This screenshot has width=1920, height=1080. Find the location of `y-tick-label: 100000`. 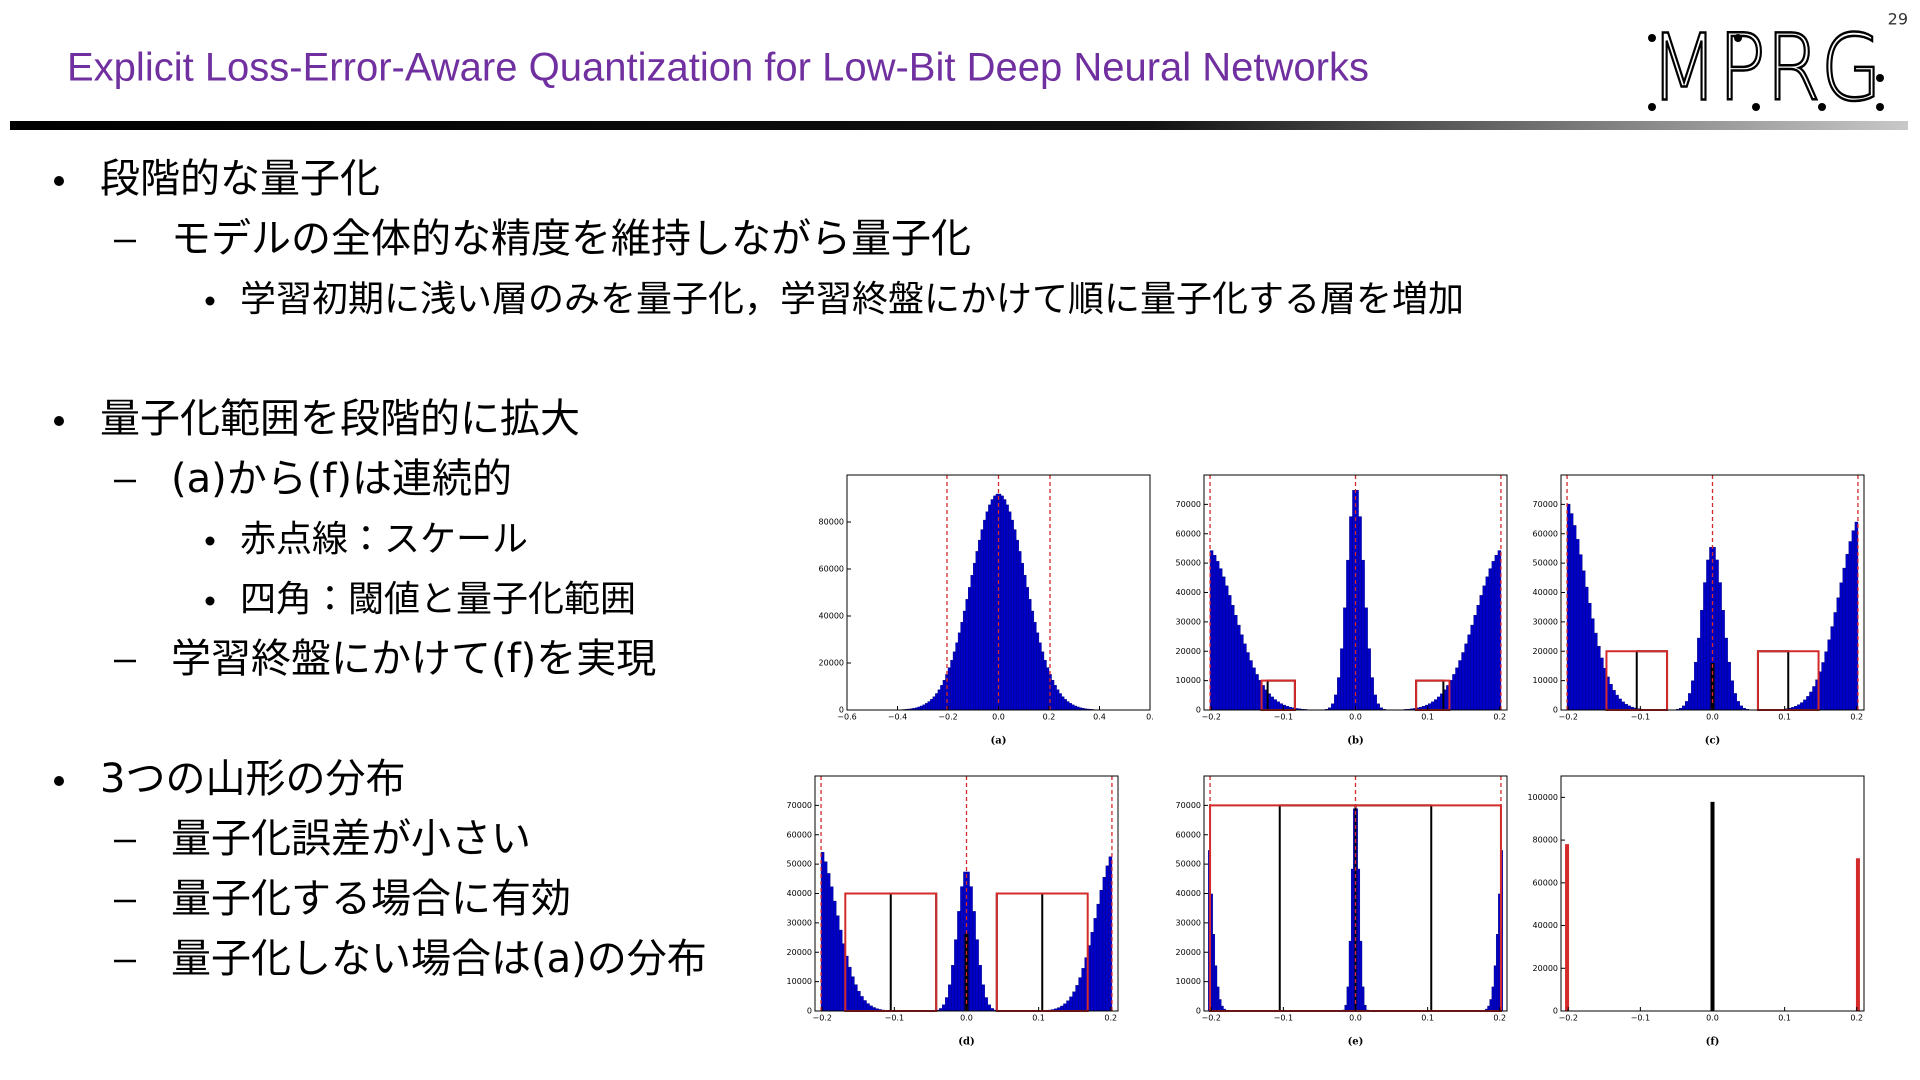

y-tick-label: 100000 is located at coordinates (1542, 797).